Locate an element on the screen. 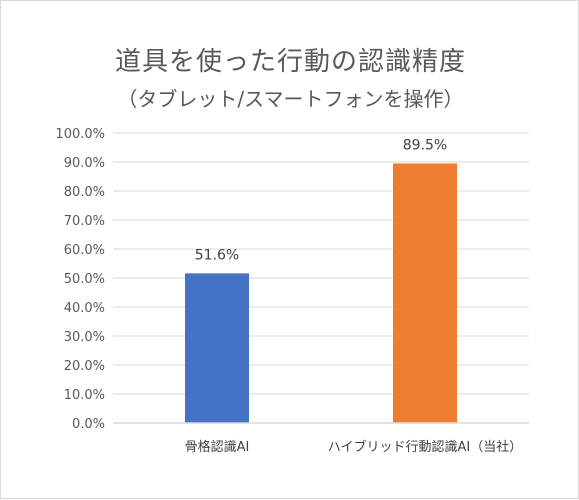 The width and height of the screenshot is (579, 500). y-tick-label: 100.0% is located at coordinates (80, 134).